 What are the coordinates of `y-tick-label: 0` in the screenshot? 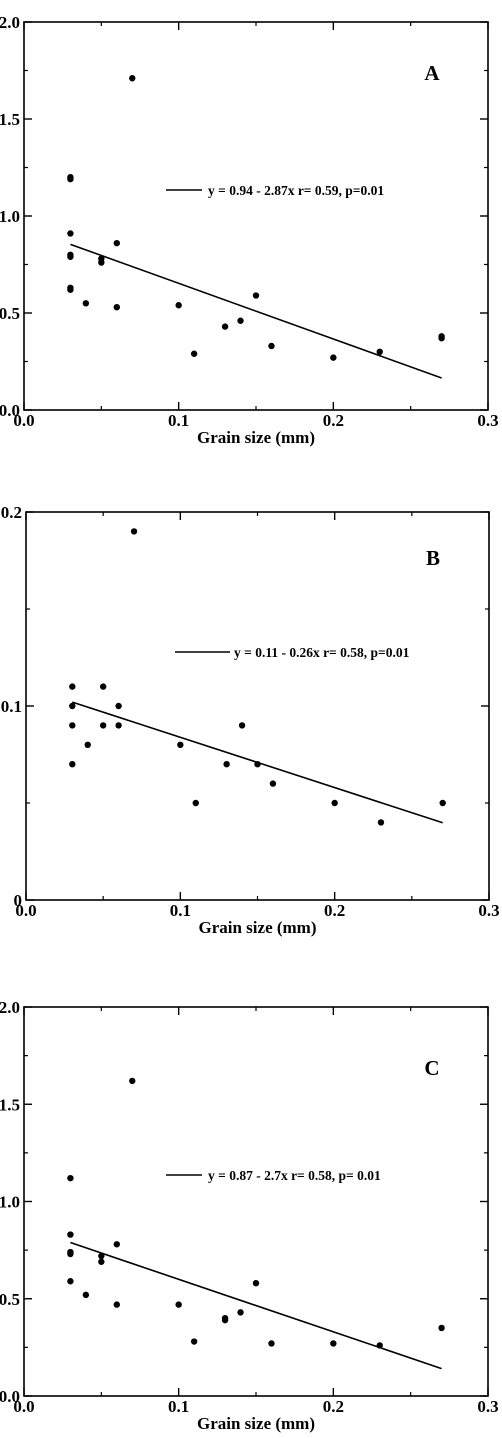 It's located at (18, 900).